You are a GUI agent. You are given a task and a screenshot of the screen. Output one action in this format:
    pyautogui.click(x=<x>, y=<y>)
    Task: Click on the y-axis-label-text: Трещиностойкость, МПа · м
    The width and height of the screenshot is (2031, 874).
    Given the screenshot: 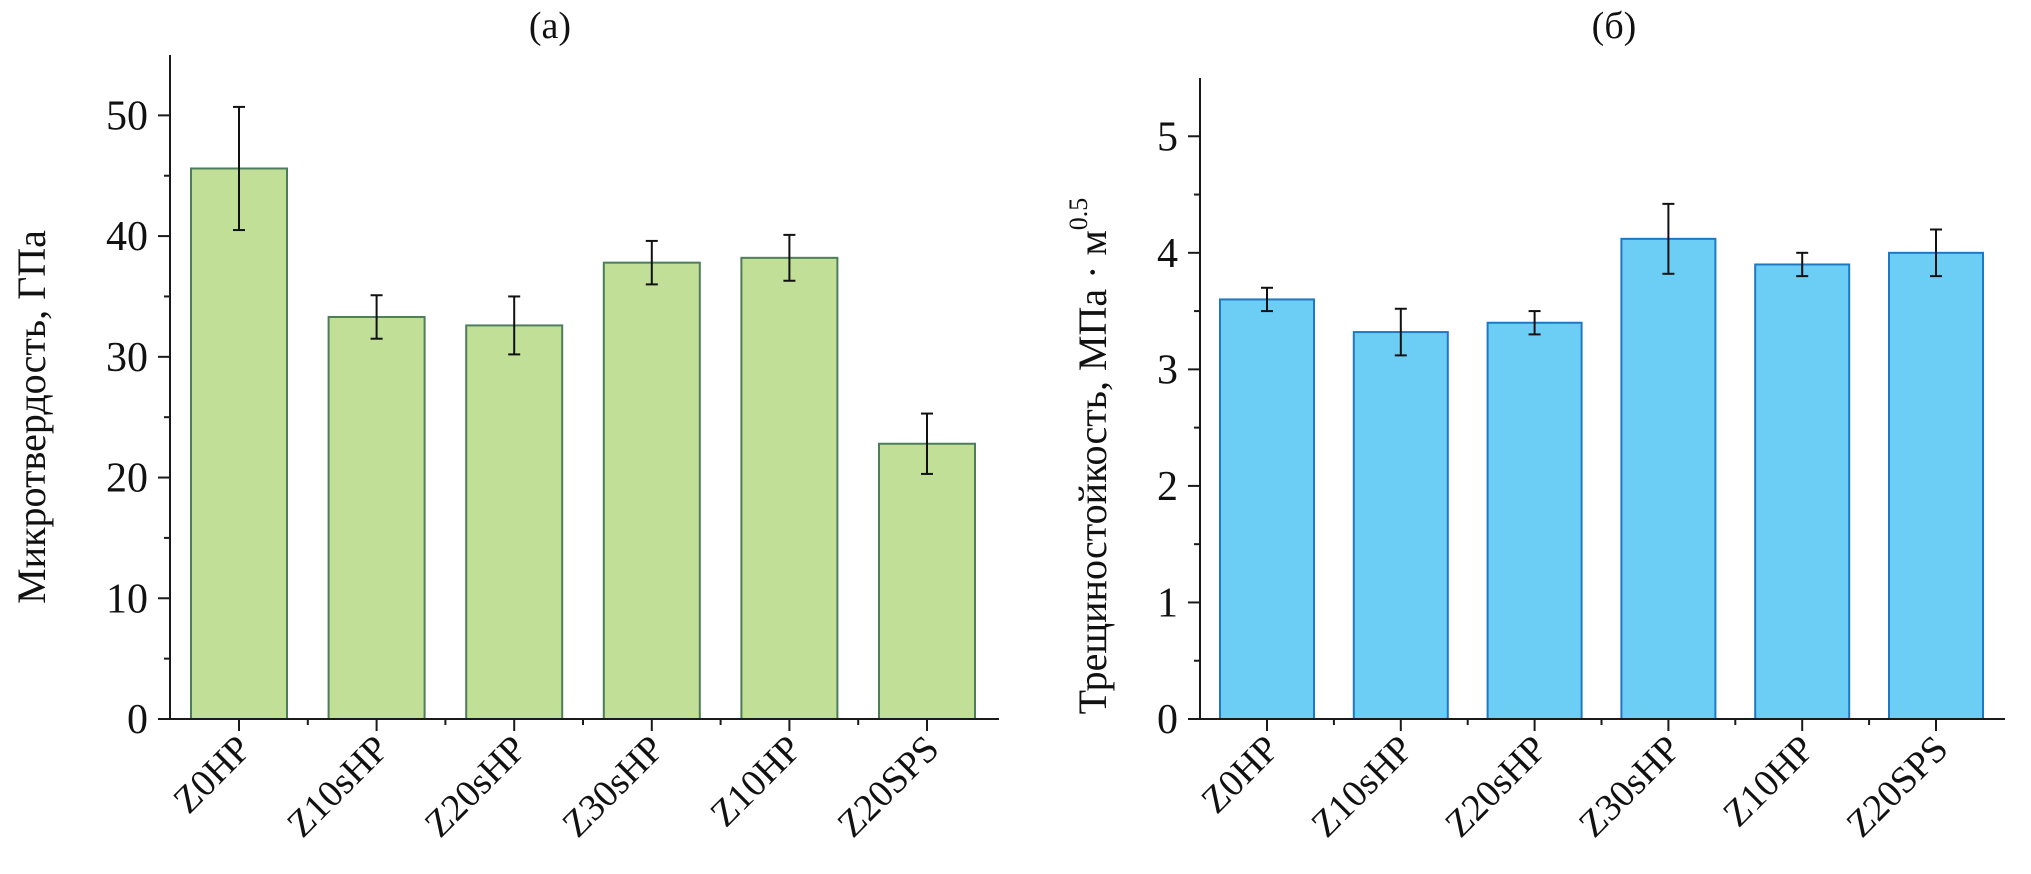 What is the action you would take?
    pyautogui.click(x=1092, y=472)
    